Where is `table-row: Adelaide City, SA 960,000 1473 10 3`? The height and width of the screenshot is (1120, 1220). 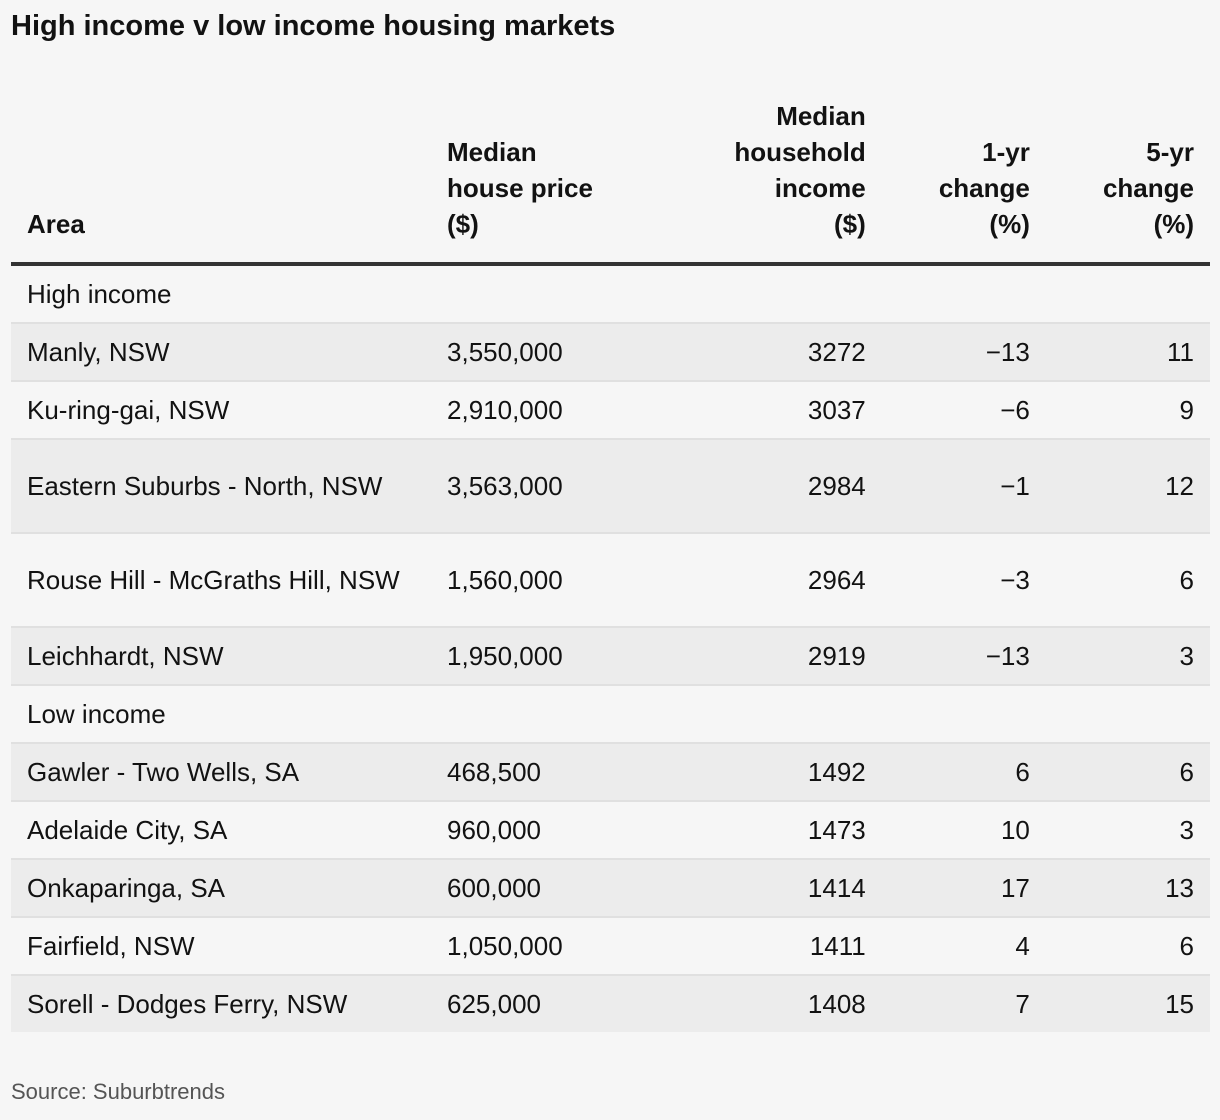 table-row: Adelaide City, SA 960,000 1473 10 3 is located at coordinates (610, 830).